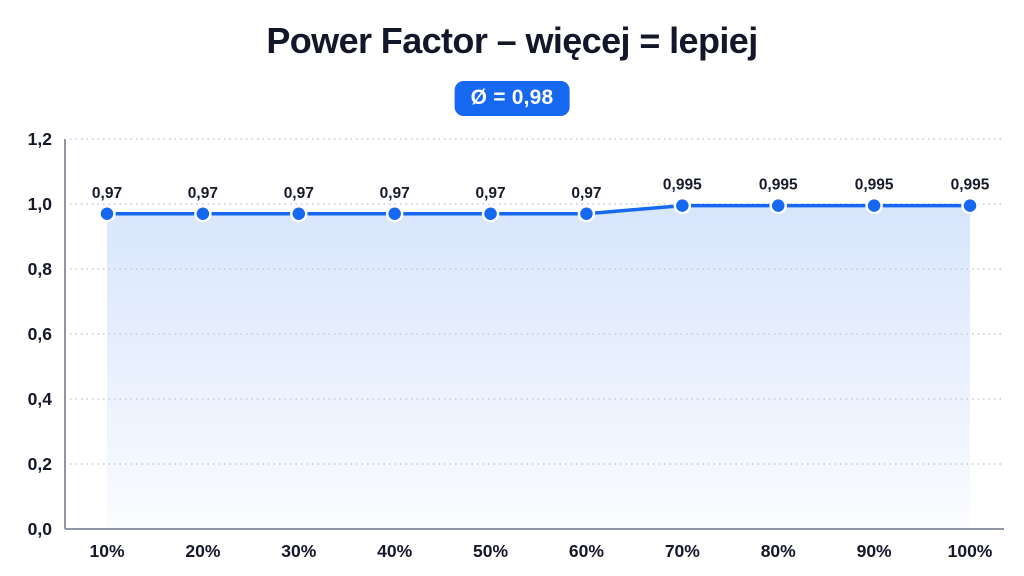 This screenshot has height=576, width=1024. I want to click on x-tick-label: 20%, so click(202, 551).